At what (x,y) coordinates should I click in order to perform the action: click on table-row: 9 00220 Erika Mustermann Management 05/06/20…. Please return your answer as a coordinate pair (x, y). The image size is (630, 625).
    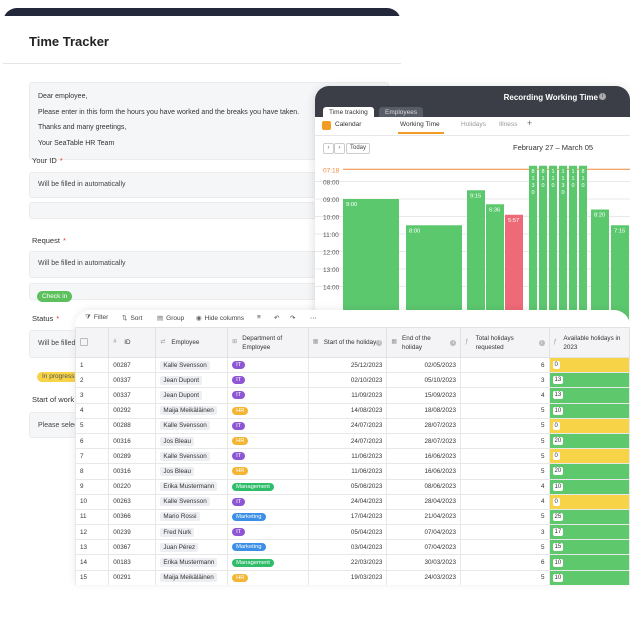
    Looking at the image, I should click on (352, 486).